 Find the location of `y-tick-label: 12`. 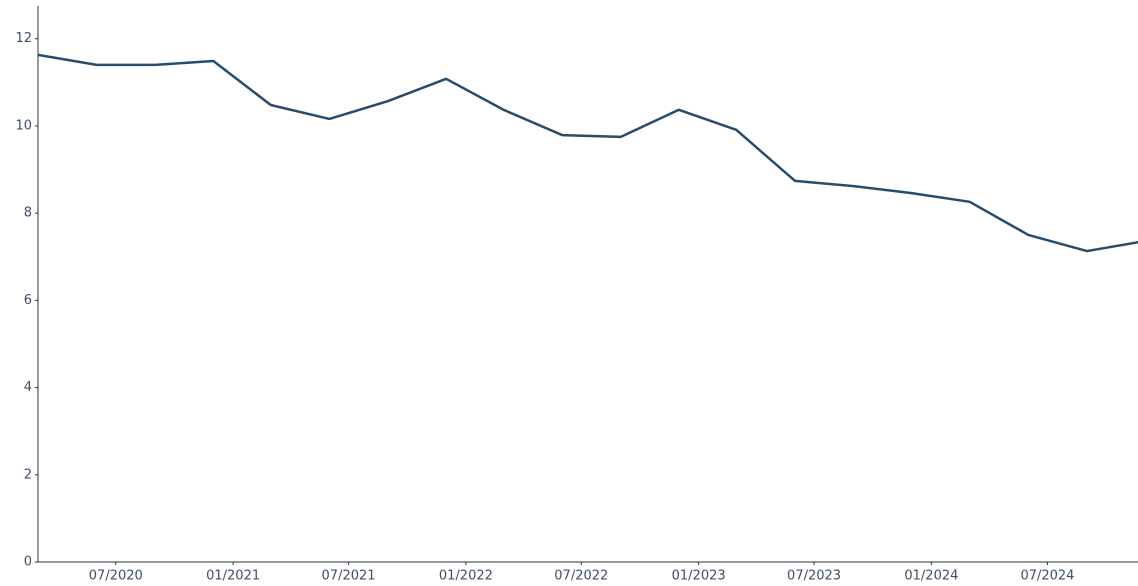

y-tick-label: 12 is located at coordinates (23, 38).